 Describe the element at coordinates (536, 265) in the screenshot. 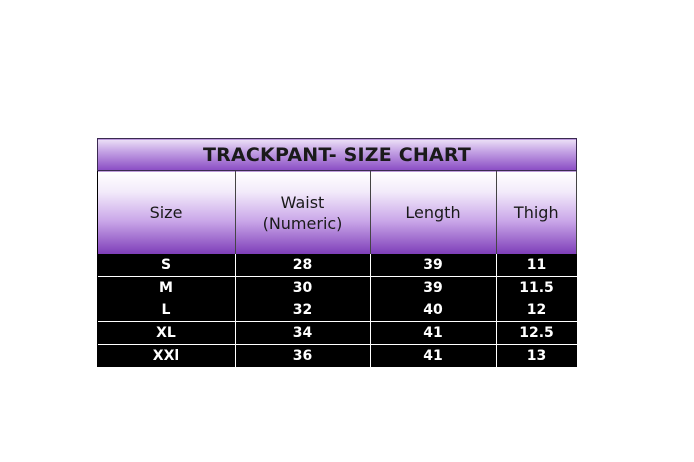

I see `cell-thigh: 11` at that location.